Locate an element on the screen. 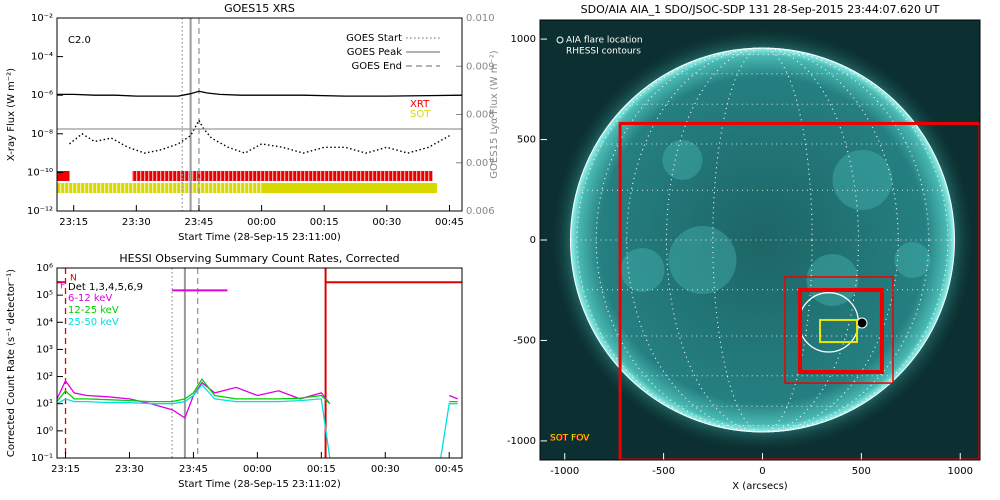  y2-tick-label: 0.008 is located at coordinates (480, 115).